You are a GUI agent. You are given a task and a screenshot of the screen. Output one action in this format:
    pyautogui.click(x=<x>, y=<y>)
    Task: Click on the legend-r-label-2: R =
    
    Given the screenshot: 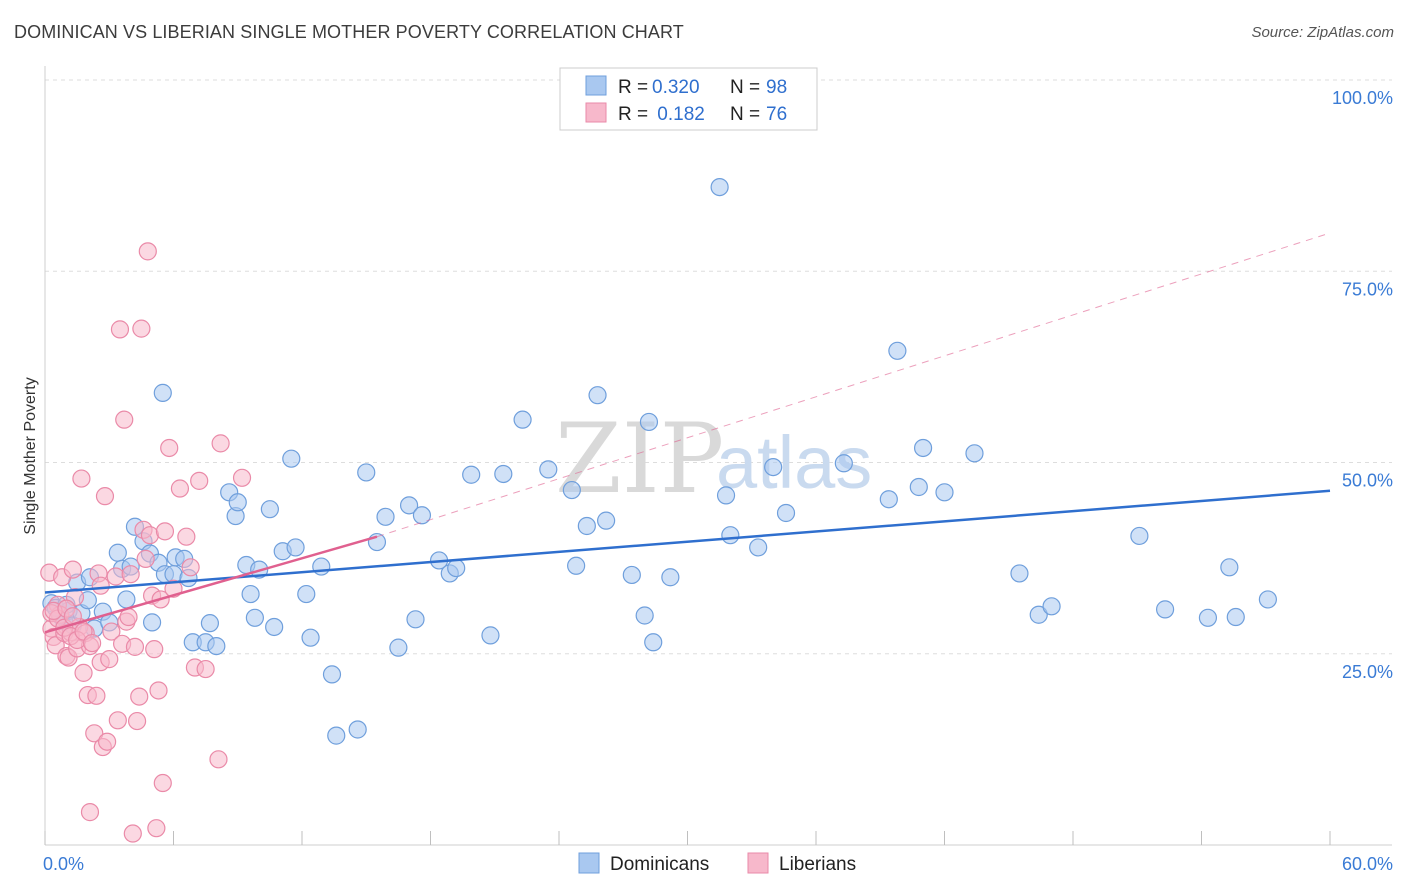 What is the action you would take?
    pyautogui.click(x=633, y=114)
    